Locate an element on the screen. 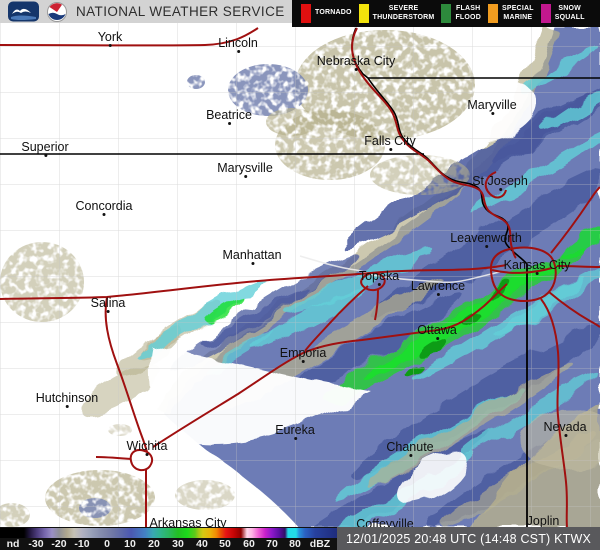  scale-tick: -20 is located at coordinates (59, 544).